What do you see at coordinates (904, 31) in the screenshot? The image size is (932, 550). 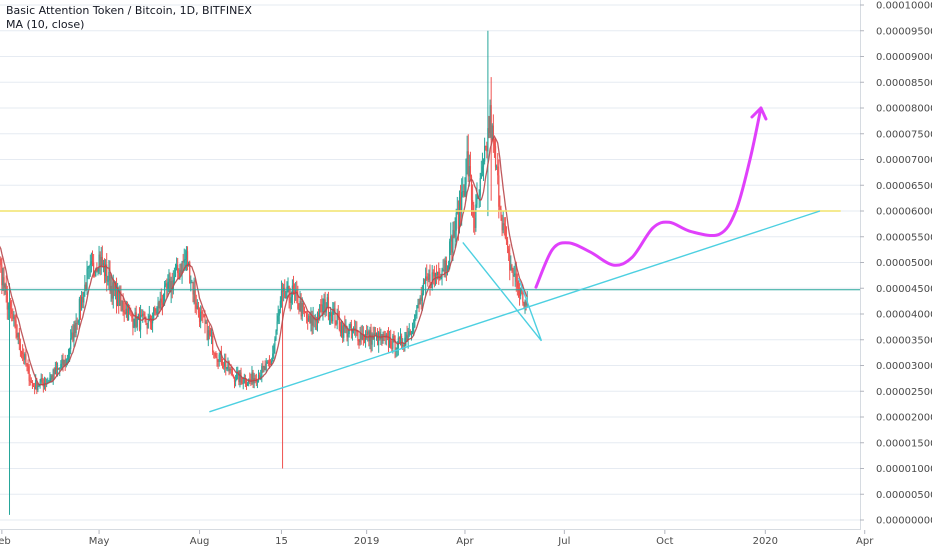 I see `y-tick-label: 0.00009500` at bounding box center [904, 31].